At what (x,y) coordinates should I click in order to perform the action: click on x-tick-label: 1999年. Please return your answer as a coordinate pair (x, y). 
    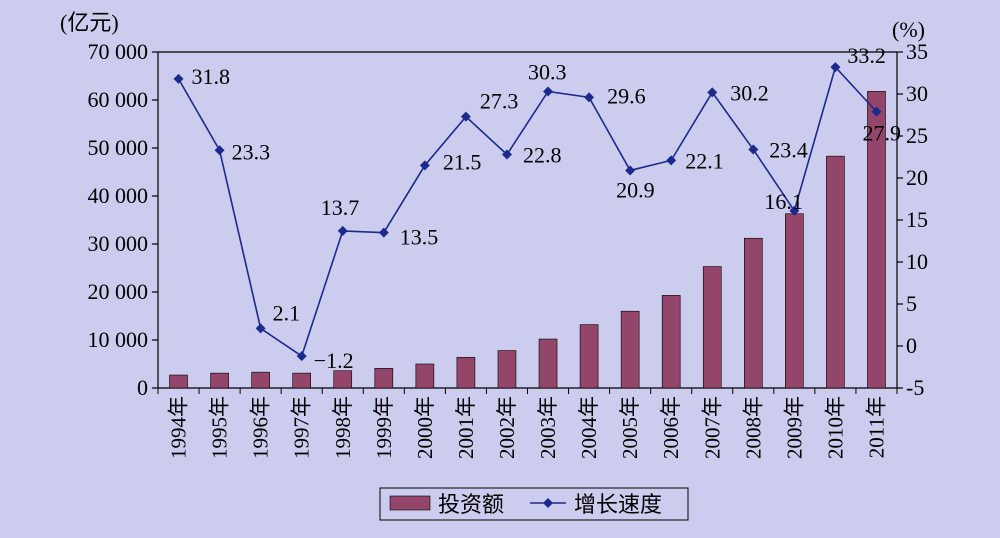
    Looking at the image, I should click on (384, 427).